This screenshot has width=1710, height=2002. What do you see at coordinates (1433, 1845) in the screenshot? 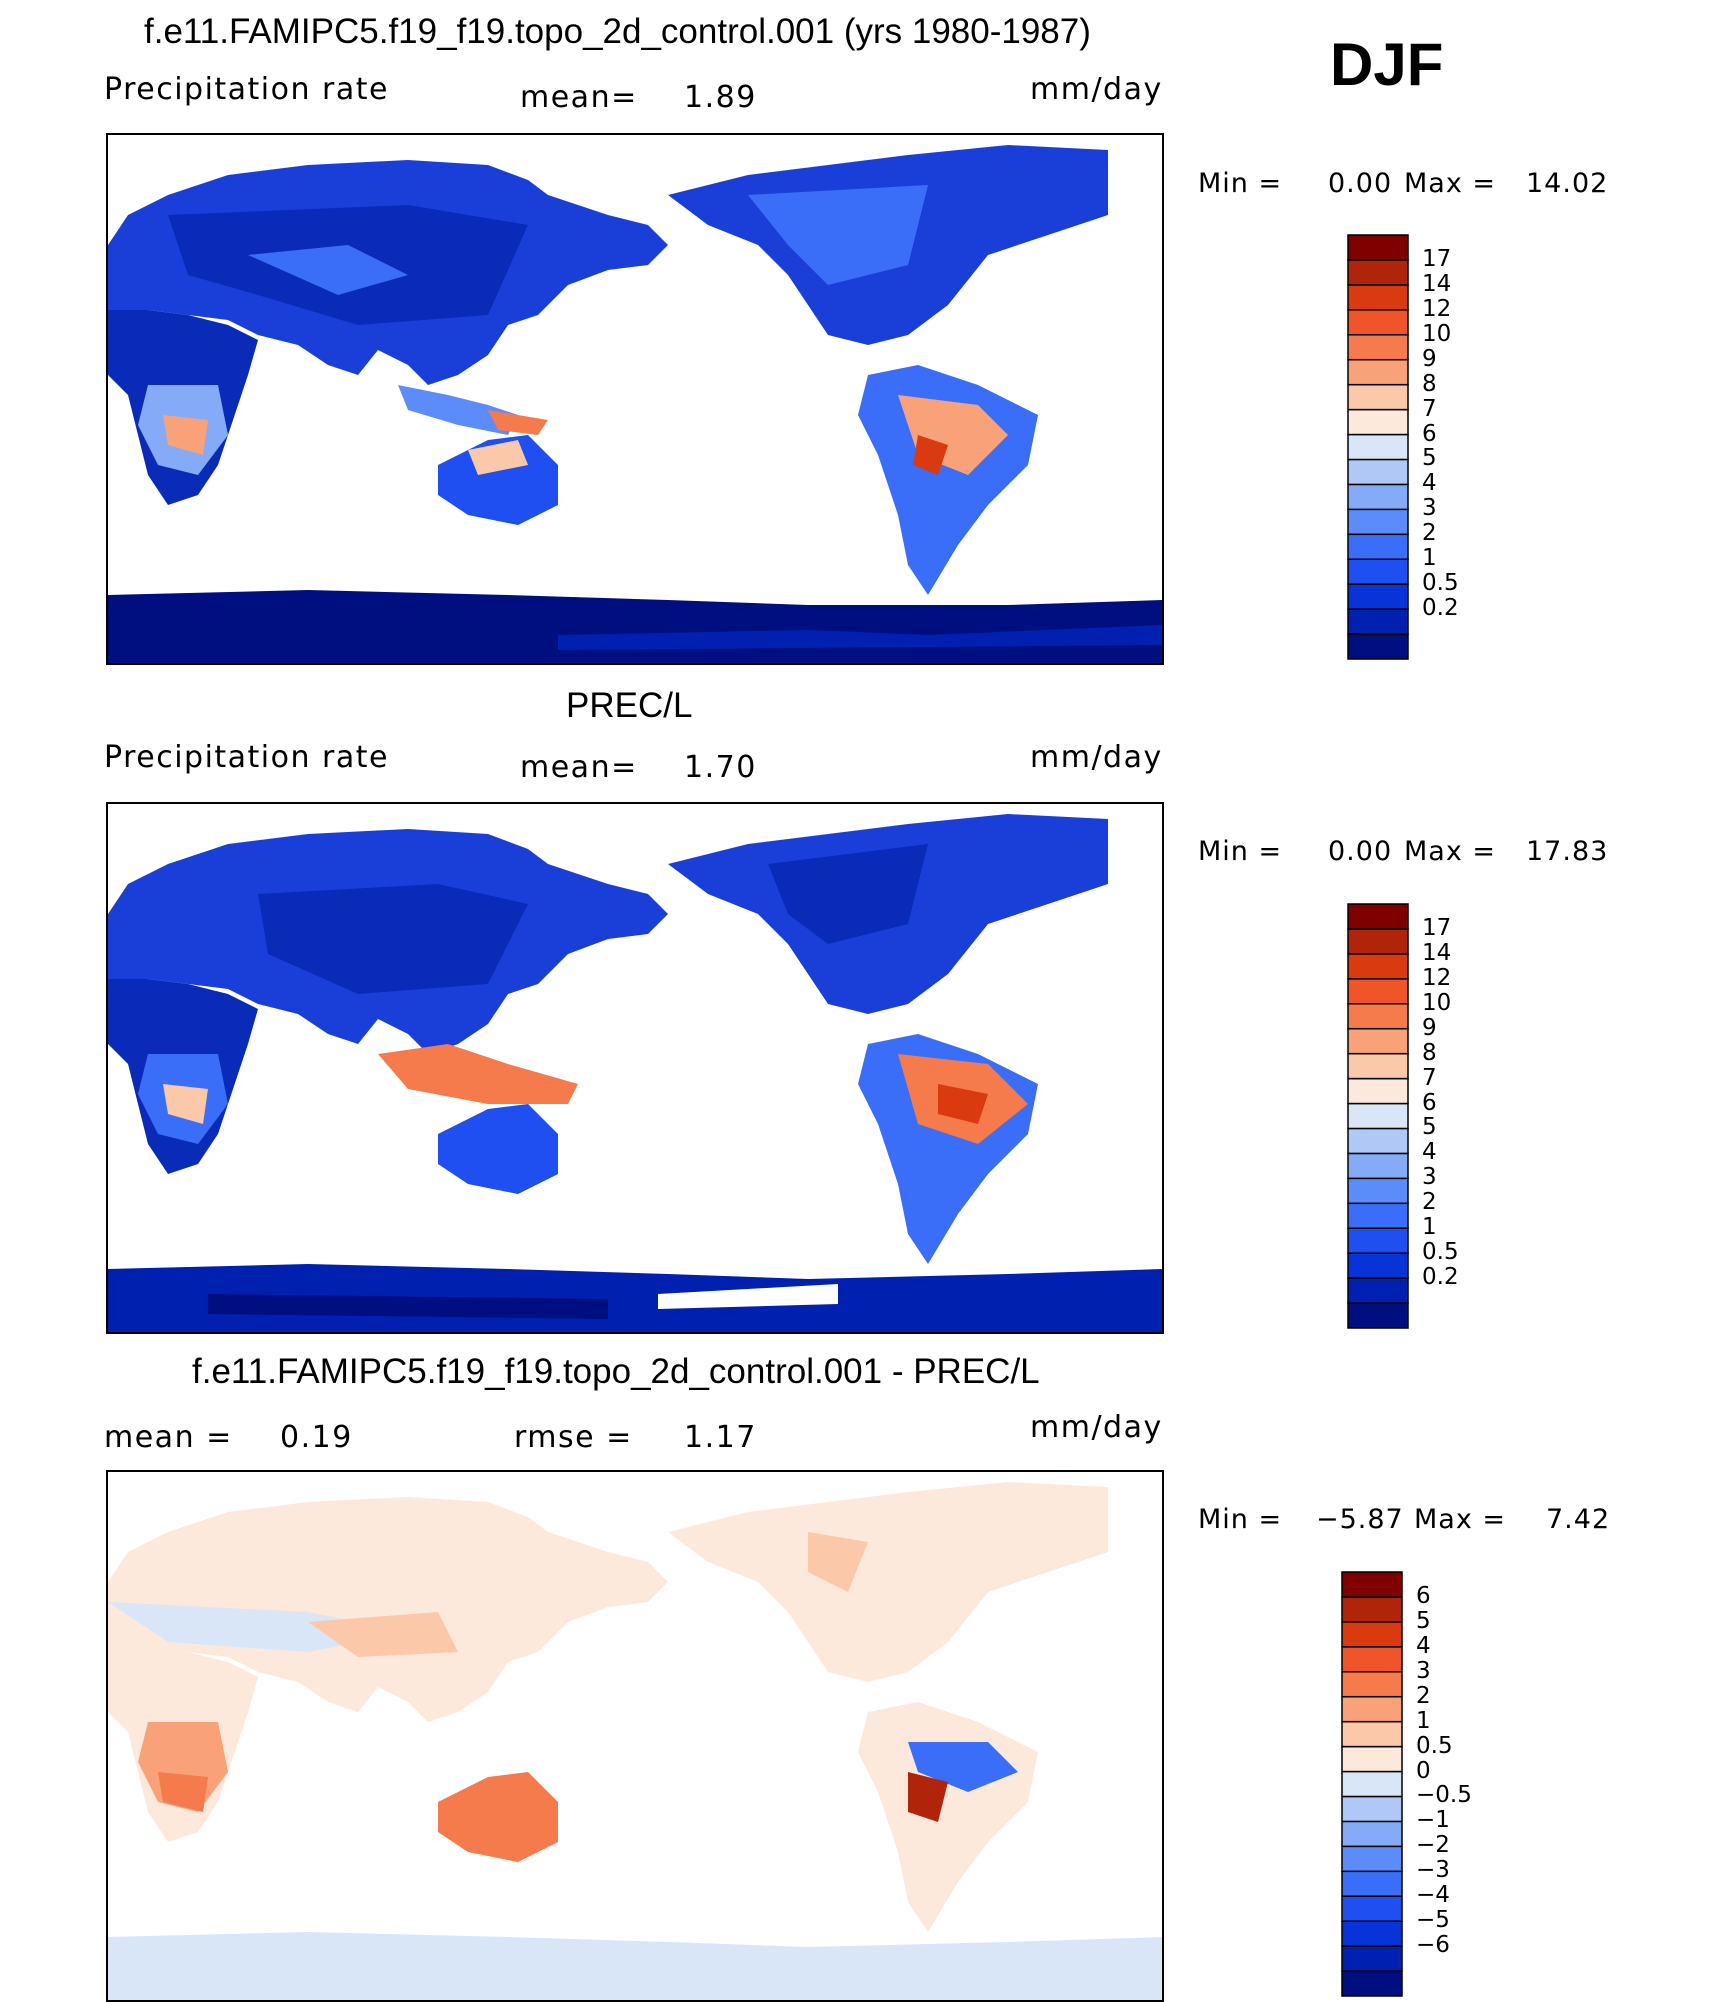
I see `colorbar-3-tick-label: −2` at bounding box center [1433, 1845].